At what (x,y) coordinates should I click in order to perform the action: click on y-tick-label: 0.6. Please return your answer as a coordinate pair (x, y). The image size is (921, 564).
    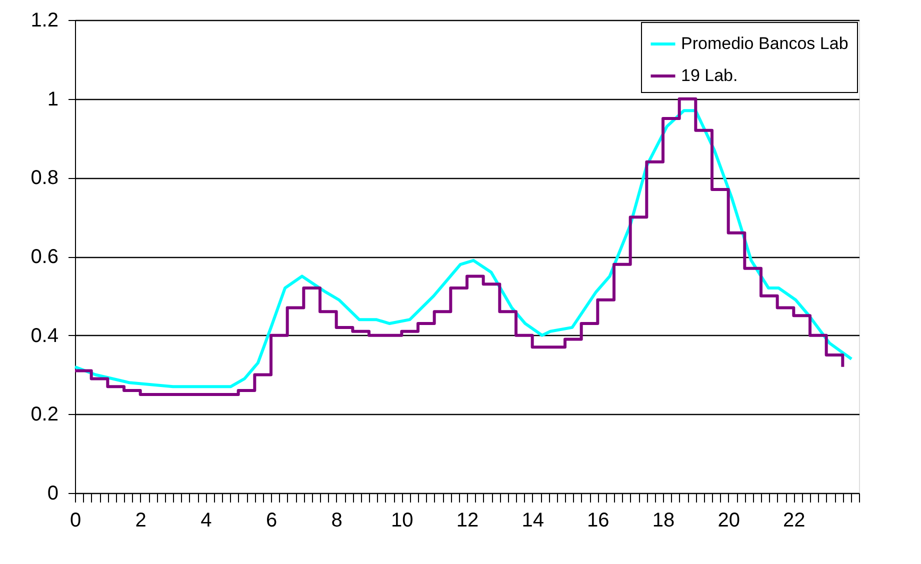
    Looking at the image, I should click on (44, 257).